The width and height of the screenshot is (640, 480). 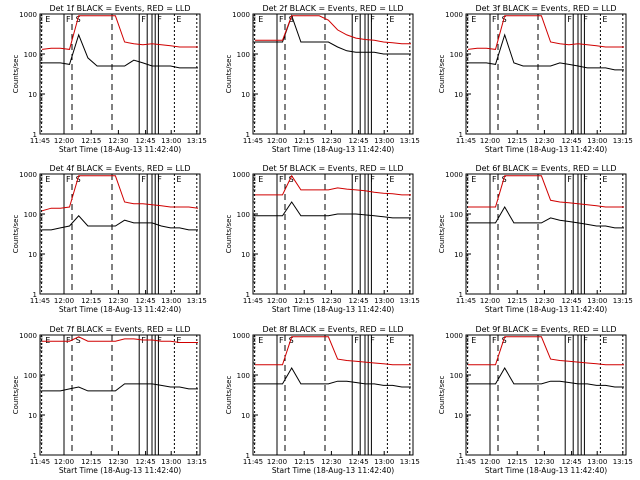 I want to click on chart-title: Det 3f BLACK = Events, RED = LLD, so click(x=545, y=8).